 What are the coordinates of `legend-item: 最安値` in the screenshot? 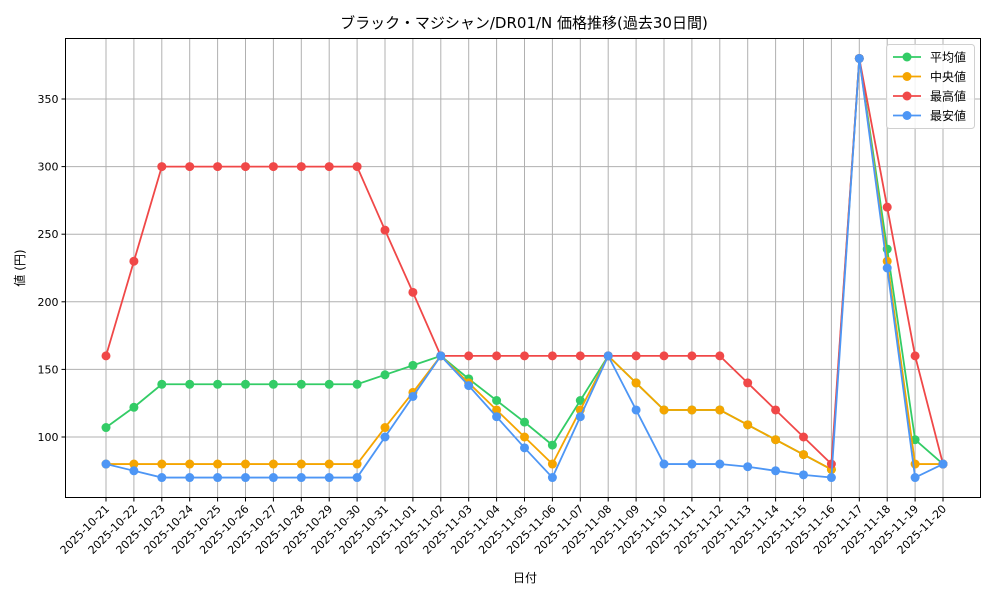 It's located at (929, 115).